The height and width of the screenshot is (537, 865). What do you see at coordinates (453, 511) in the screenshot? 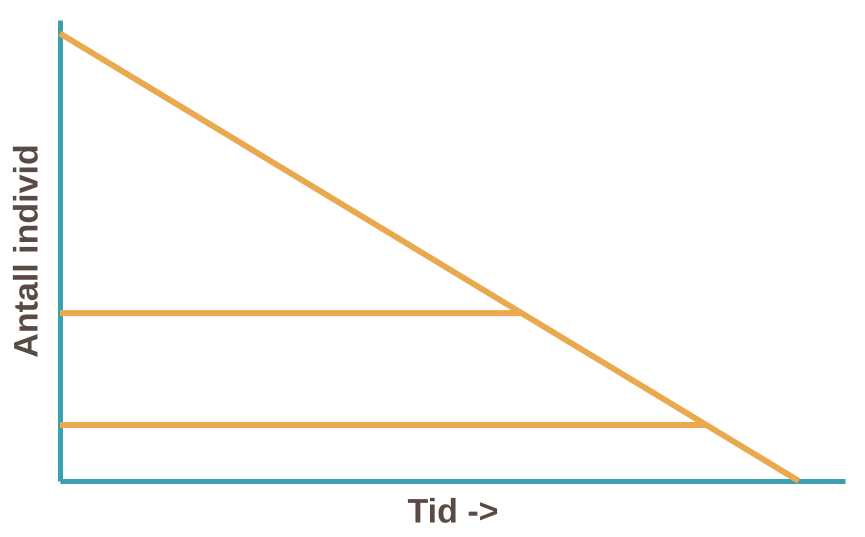
I see `x-axis-title: Tid ->` at bounding box center [453, 511].